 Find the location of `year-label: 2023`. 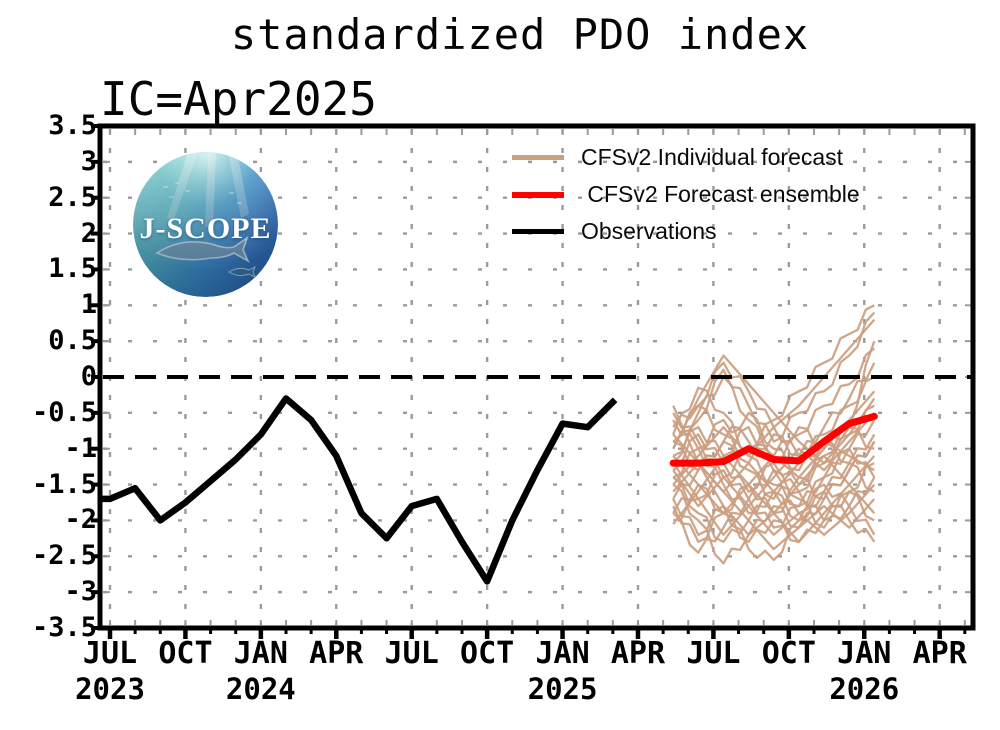

year-label: 2023 is located at coordinates (110, 689).